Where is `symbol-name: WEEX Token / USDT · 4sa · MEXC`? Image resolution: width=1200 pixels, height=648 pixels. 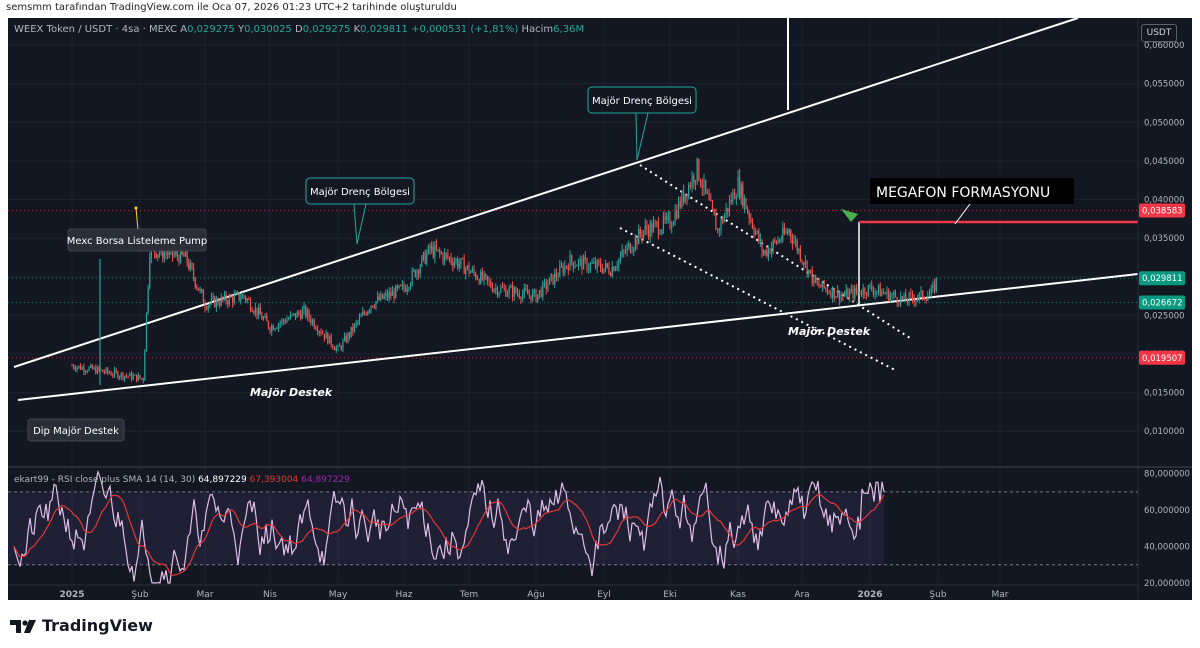
symbol-name: WEEX Token / USDT · 4sa · MEXC is located at coordinates (96, 29).